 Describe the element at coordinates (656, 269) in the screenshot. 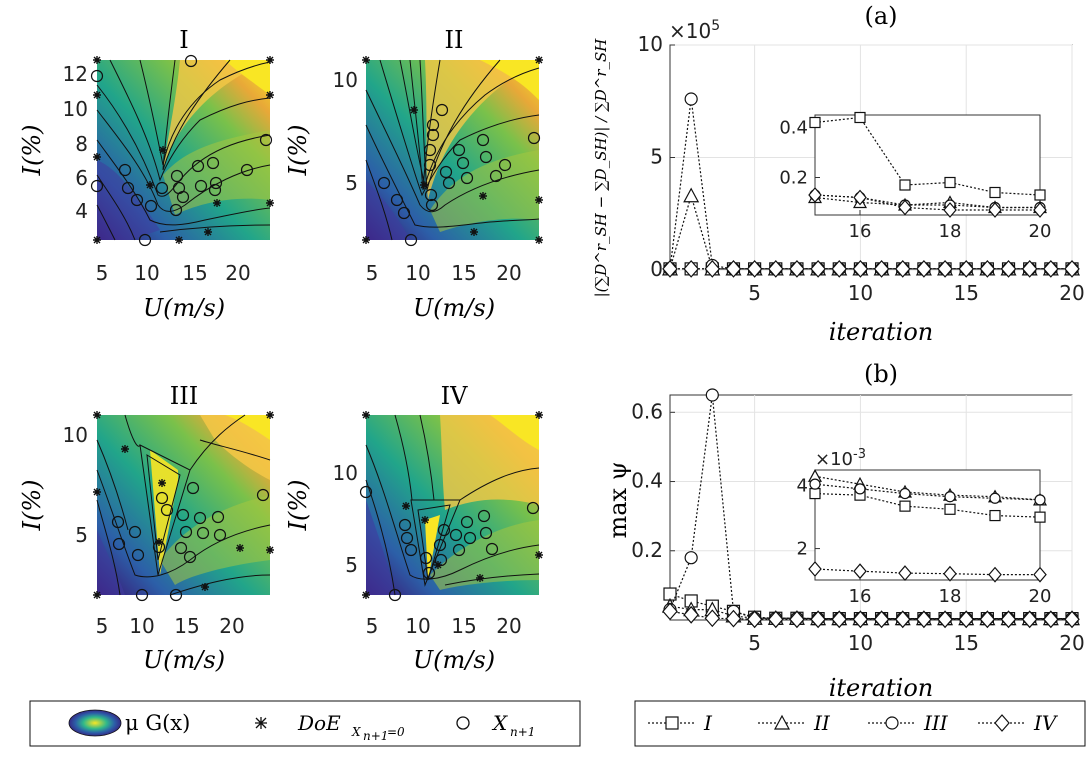

I see `y-tick-label: 0` at that location.